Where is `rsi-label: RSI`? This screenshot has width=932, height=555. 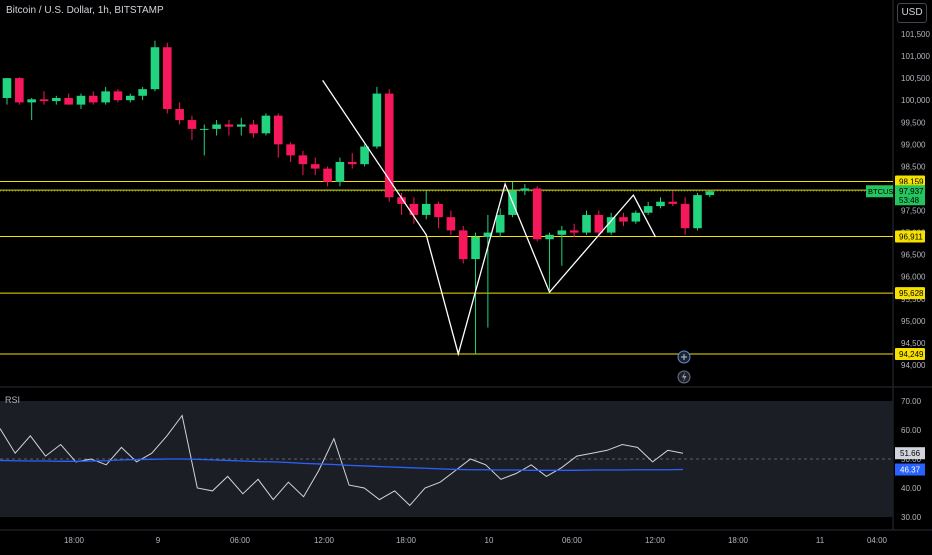 rsi-label: RSI is located at coordinates (13, 400).